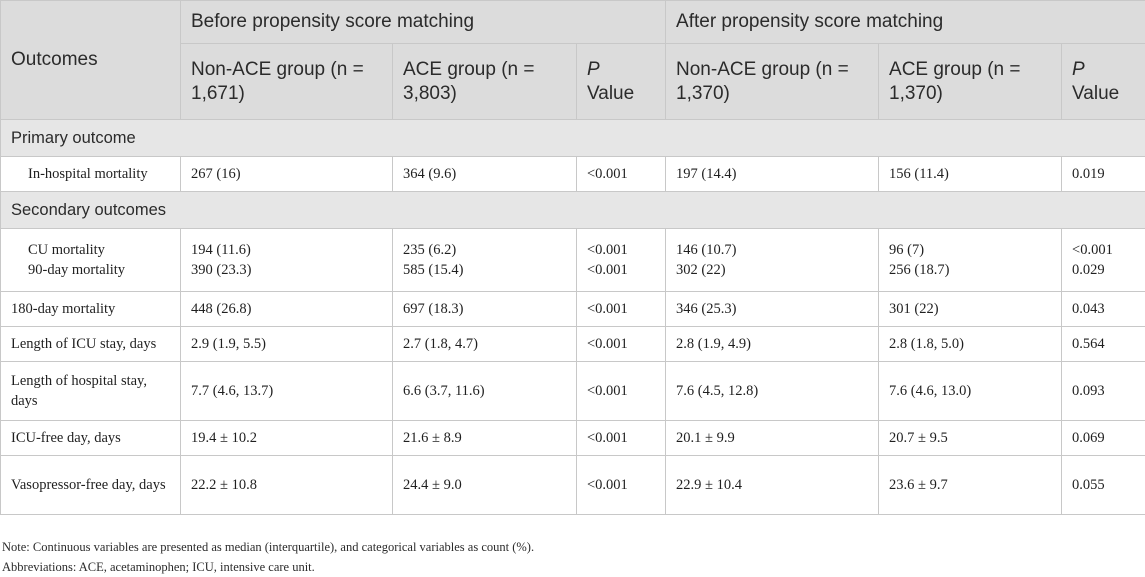  I want to click on cell: <0.001<0.001, so click(621, 260).